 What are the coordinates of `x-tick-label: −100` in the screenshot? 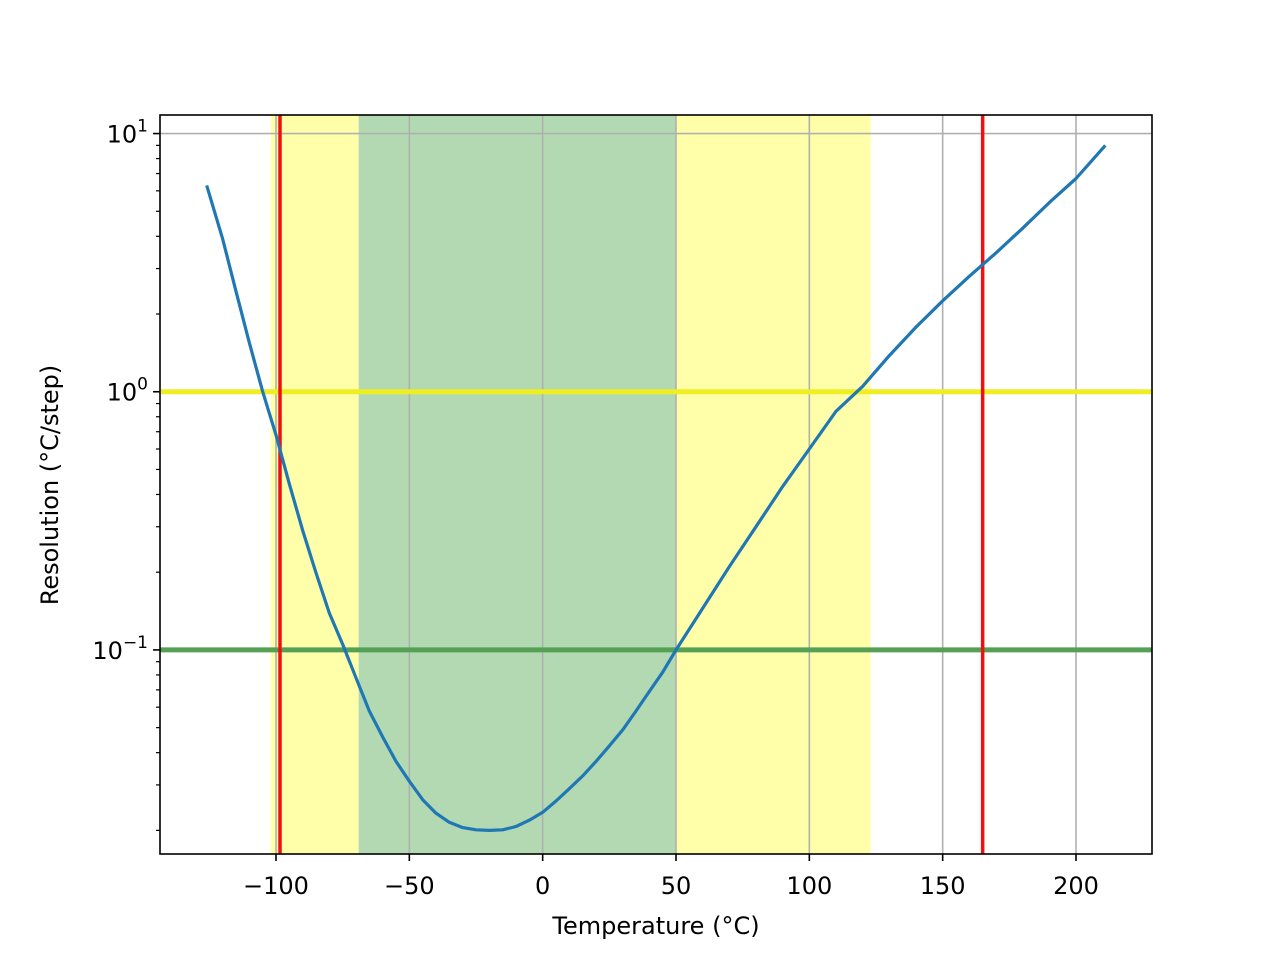 It's located at (276, 886).